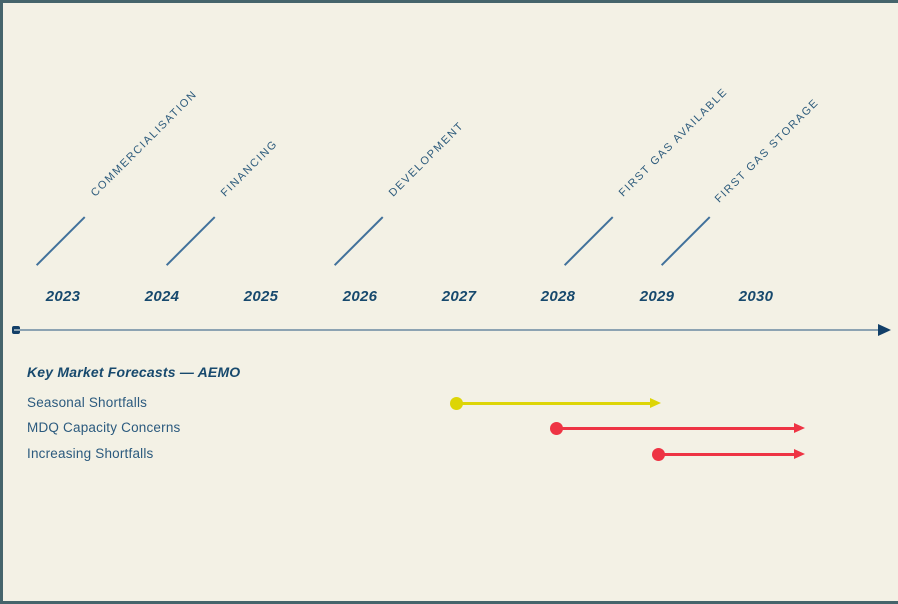 The image size is (898, 604). I want to click on year-label: 2023, so click(63, 296).